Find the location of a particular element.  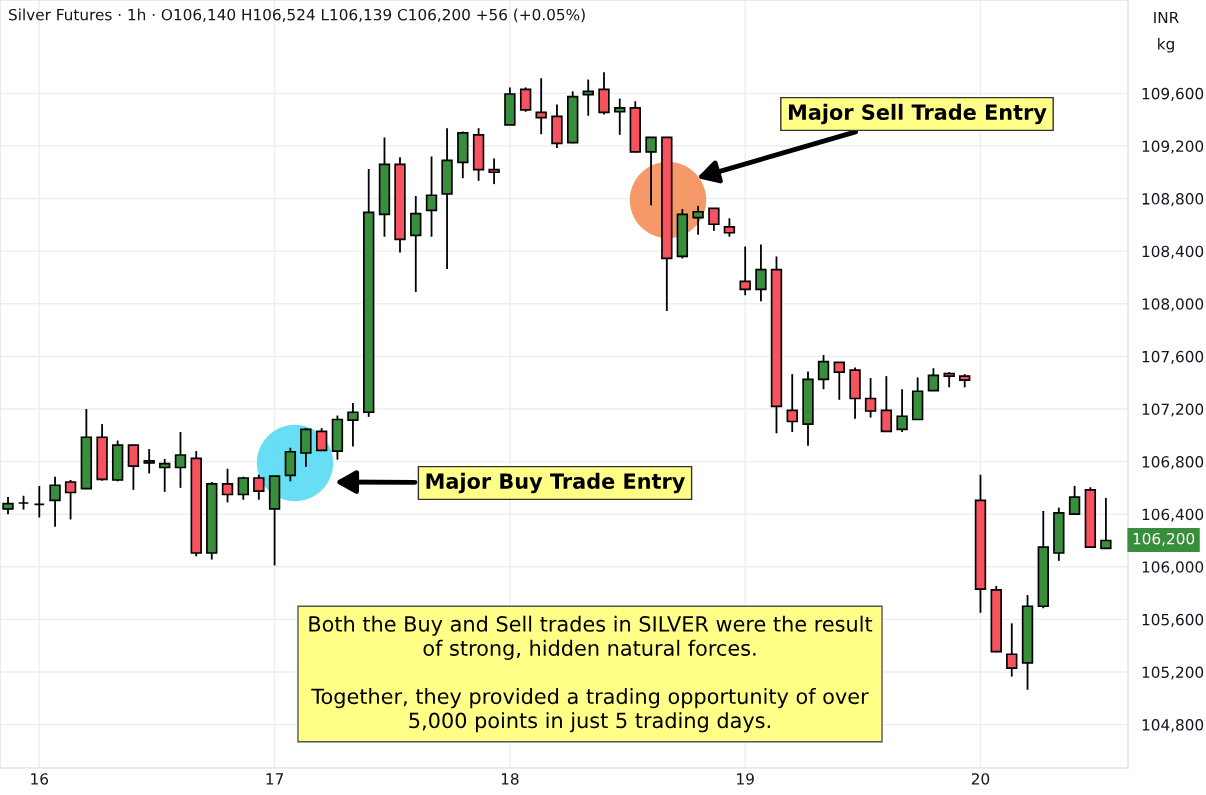

y-tick-label: 107,200 is located at coordinates (1173, 410).